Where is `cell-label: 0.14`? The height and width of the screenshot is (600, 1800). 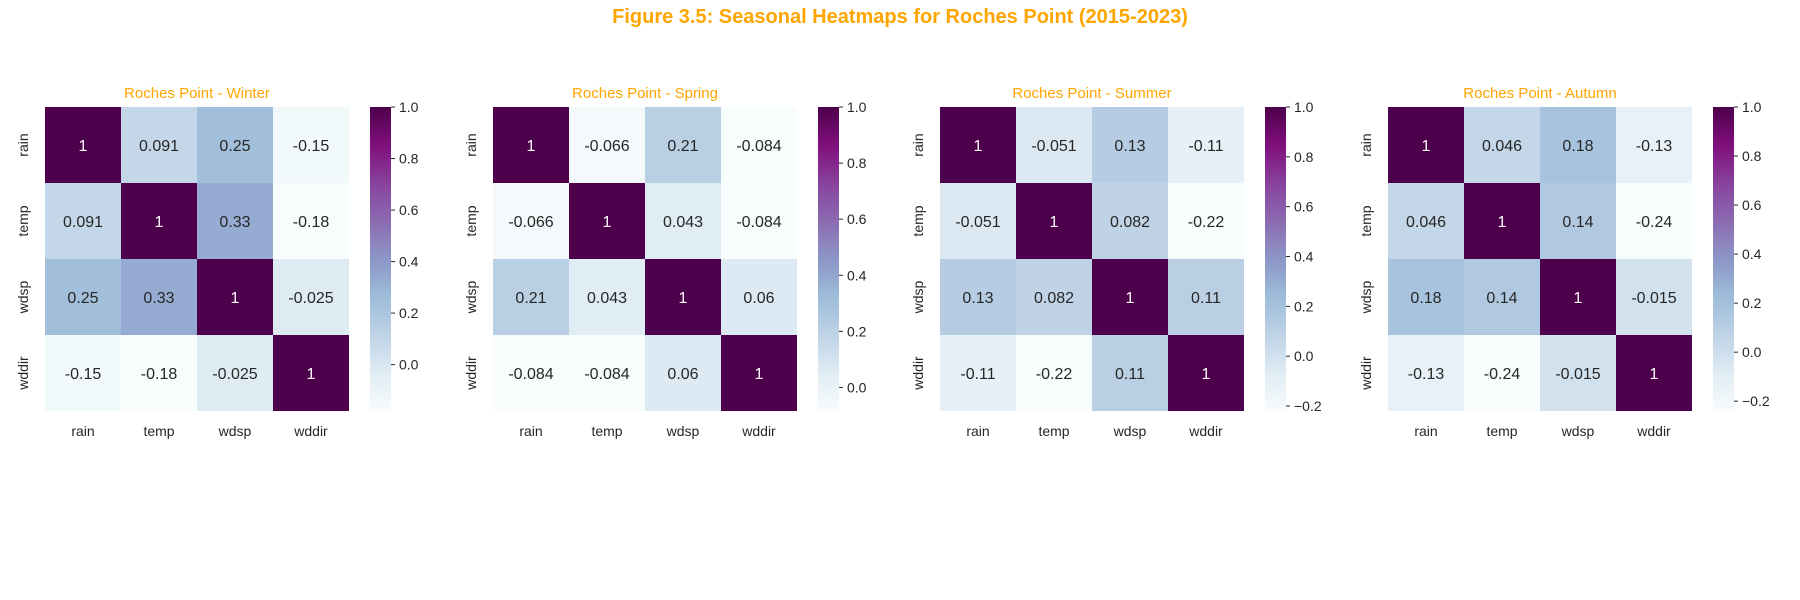 cell-label: 0.14 is located at coordinates (1577, 222).